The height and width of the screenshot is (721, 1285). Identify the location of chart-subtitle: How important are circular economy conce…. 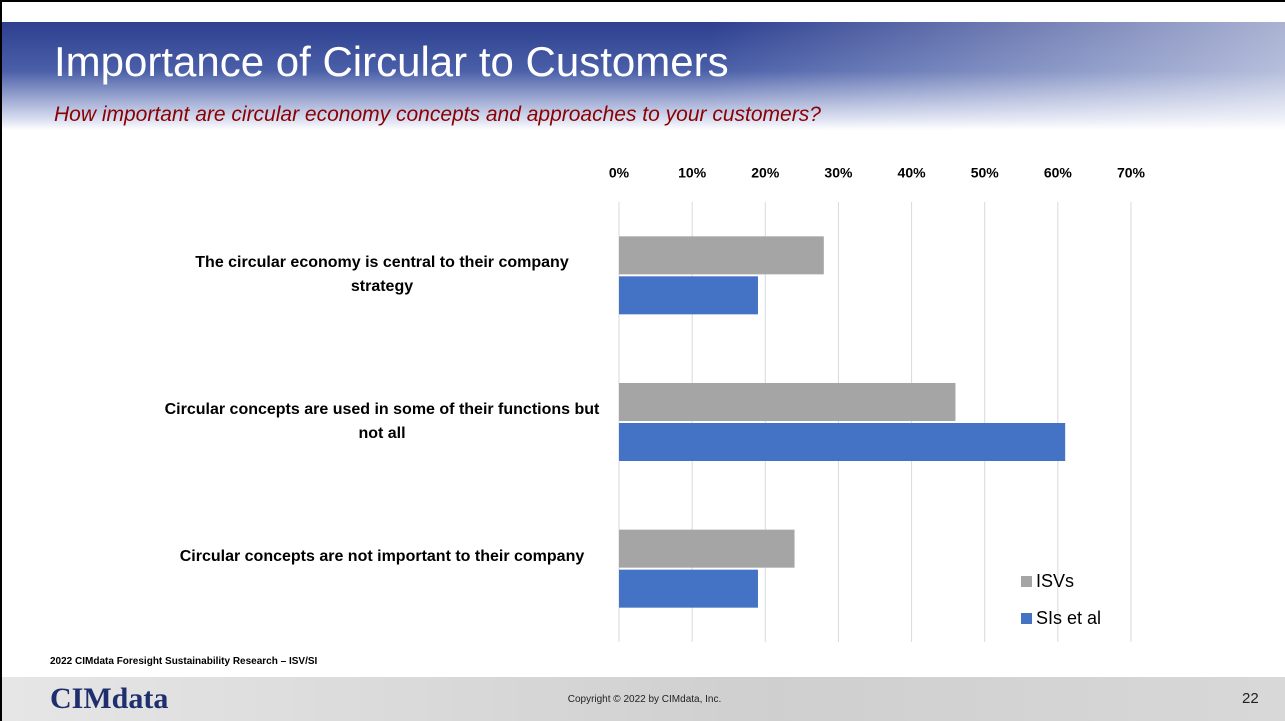
(437, 114).